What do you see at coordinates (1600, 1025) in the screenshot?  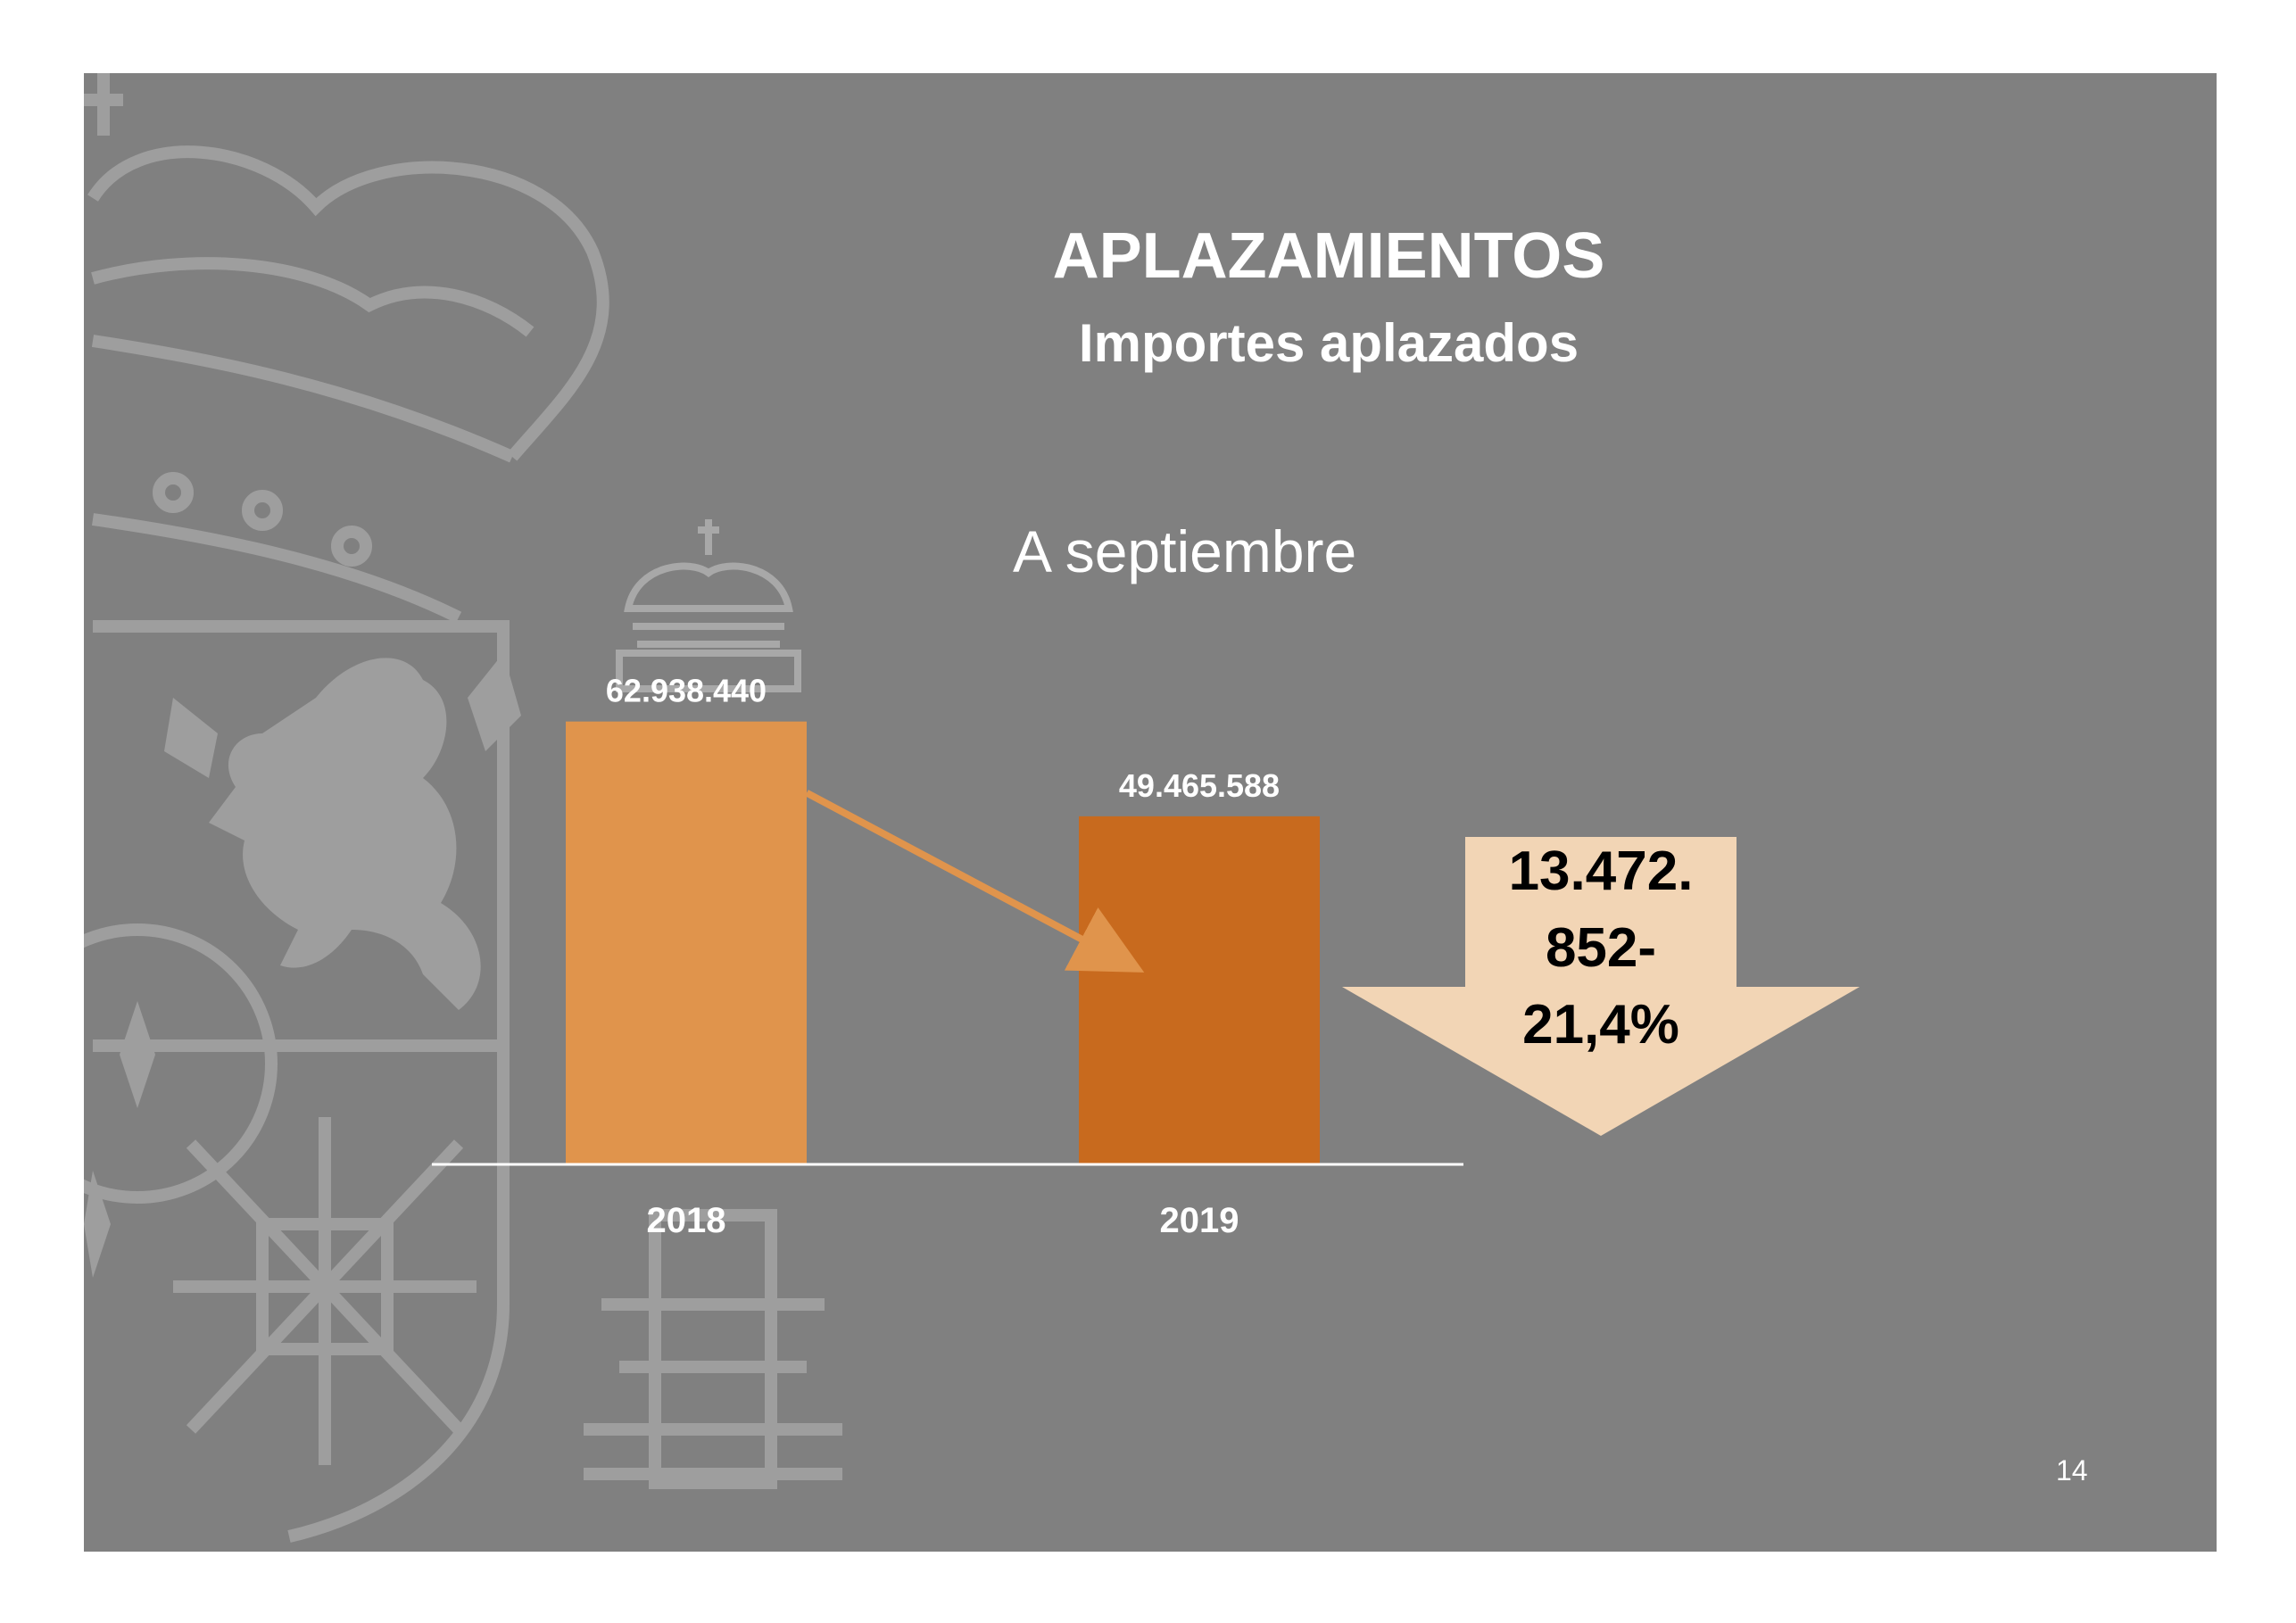 I see `difference-percent: 21,4%` at bounding box center [1600, 1025].